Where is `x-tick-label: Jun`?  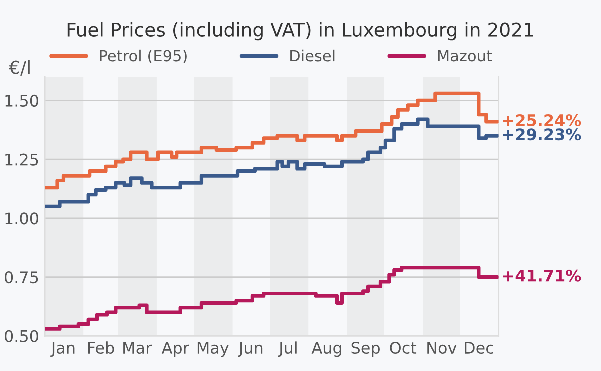
x-tick-label: Jun is located at coordinates (250, 350).